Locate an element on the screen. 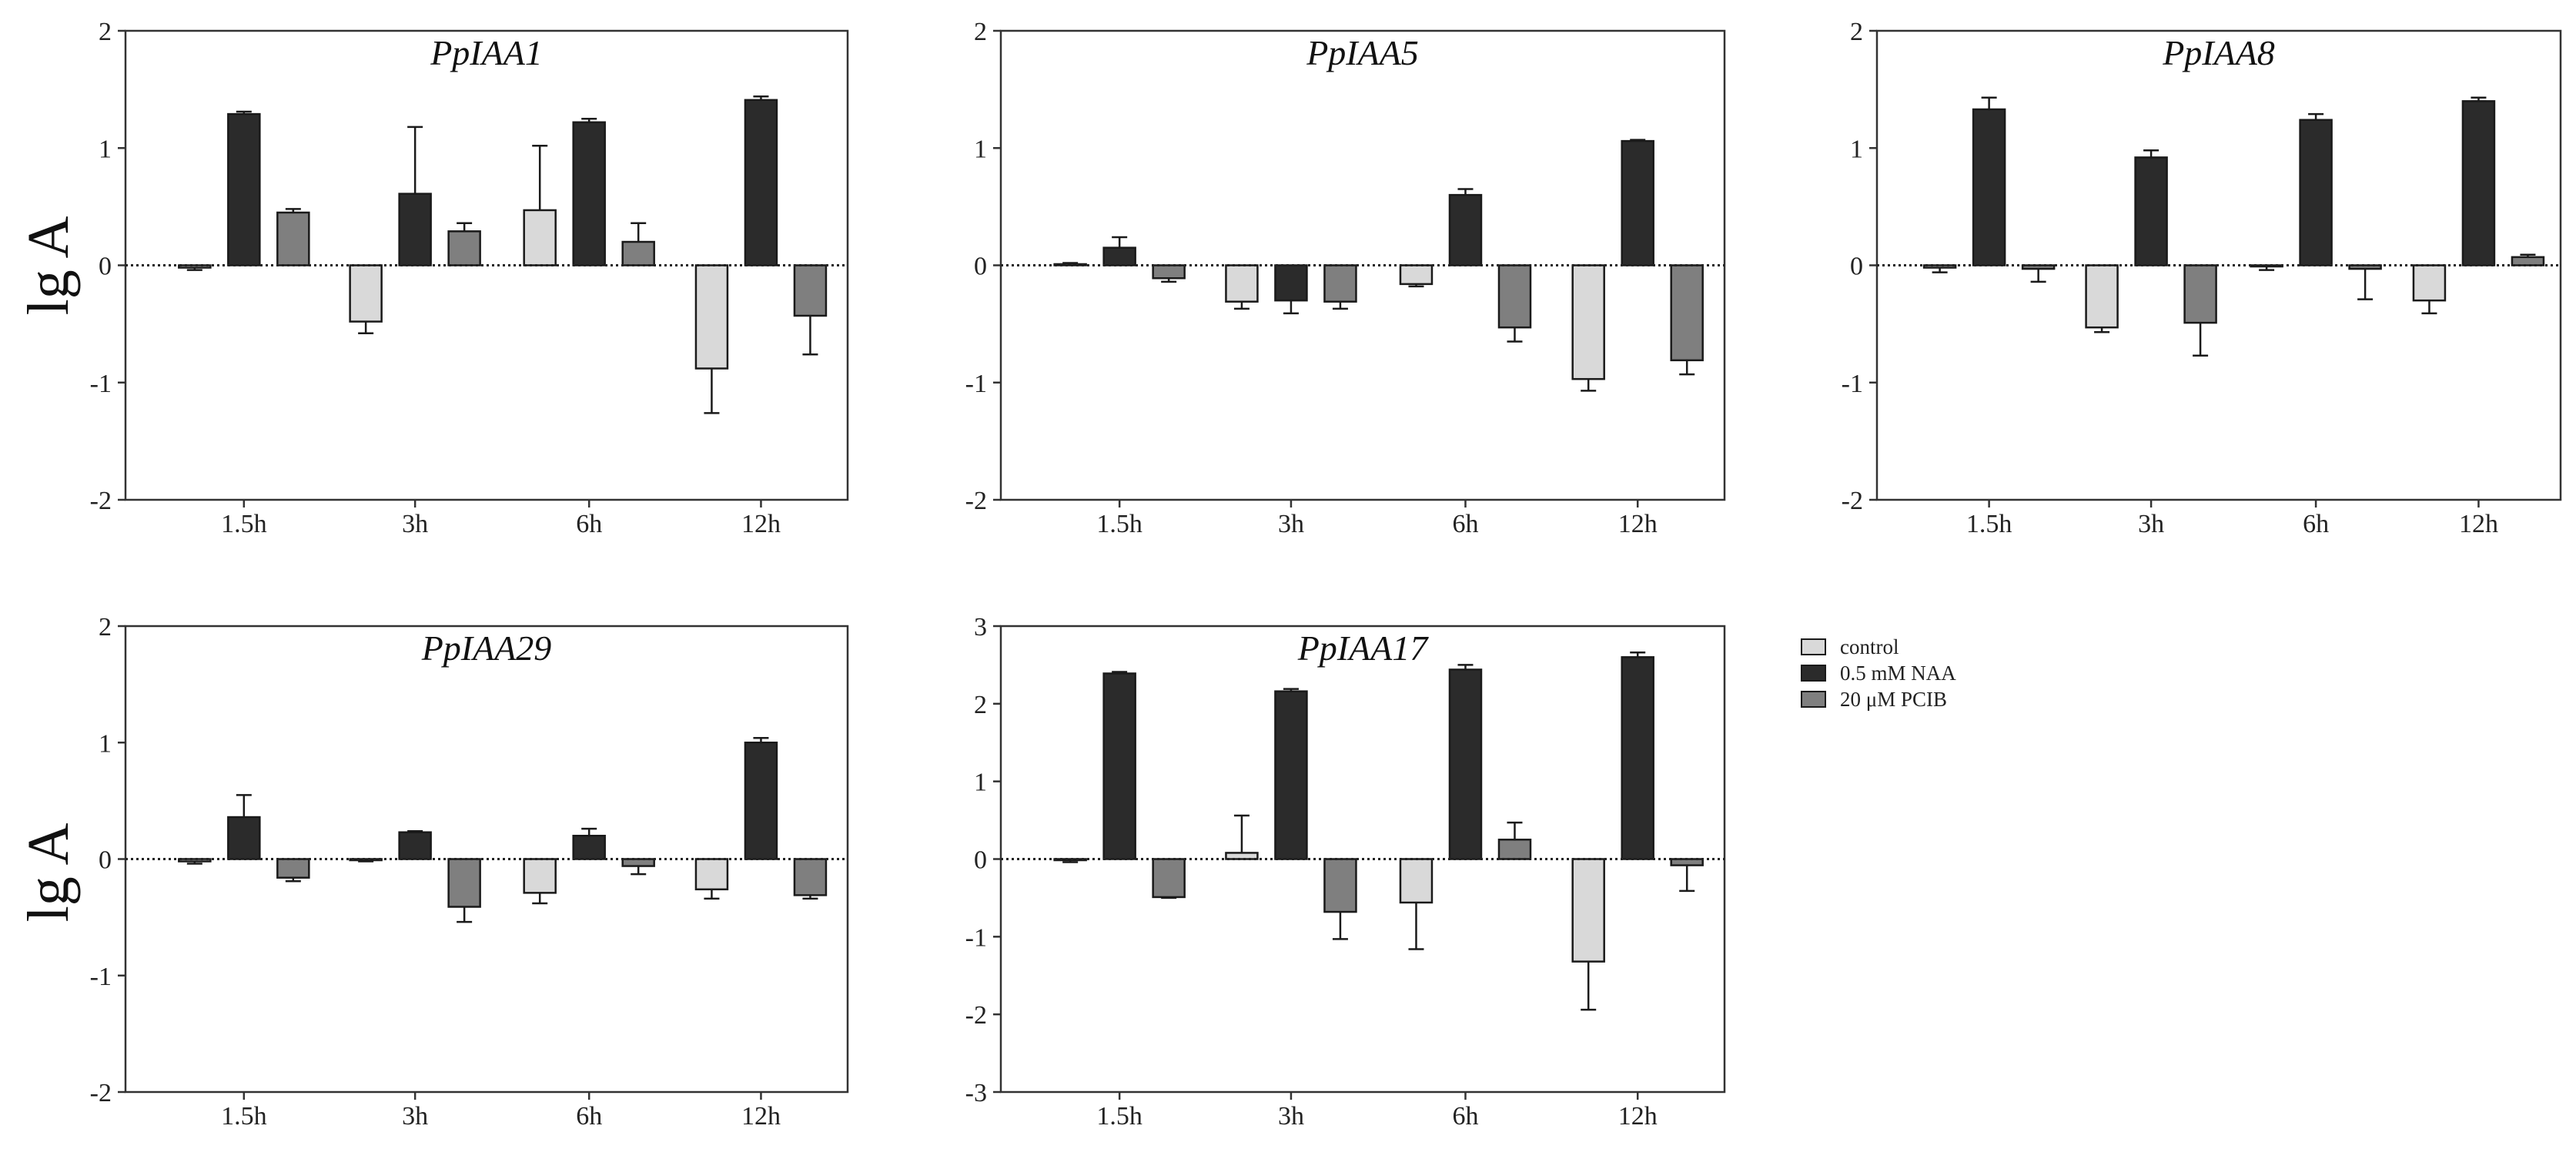 The image size is (2576, 1149). chart-panel: -2 -1 0 1 2 1.5h 3h 6h 12h PpIAA29 is located at coordinates (469, 872).